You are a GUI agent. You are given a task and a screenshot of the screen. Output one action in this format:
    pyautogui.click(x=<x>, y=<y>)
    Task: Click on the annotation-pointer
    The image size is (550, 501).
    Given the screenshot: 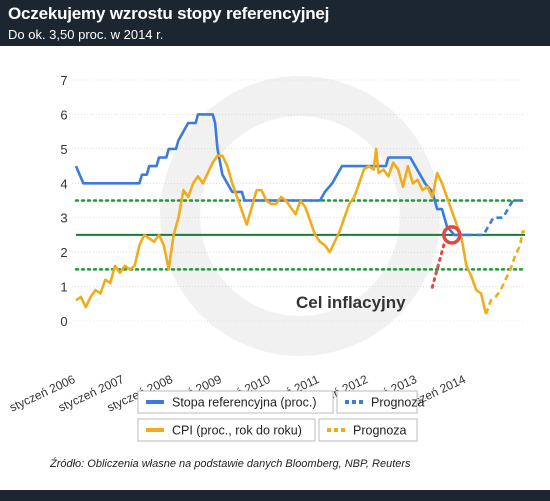 What is the action you would take?
    pyautogui.click(x=438, y=266)
    